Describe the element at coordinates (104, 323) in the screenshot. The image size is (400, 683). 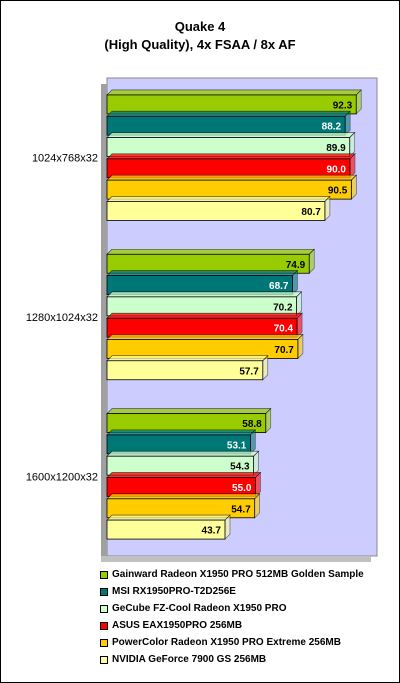
I see `plot-side-wall` at that location.